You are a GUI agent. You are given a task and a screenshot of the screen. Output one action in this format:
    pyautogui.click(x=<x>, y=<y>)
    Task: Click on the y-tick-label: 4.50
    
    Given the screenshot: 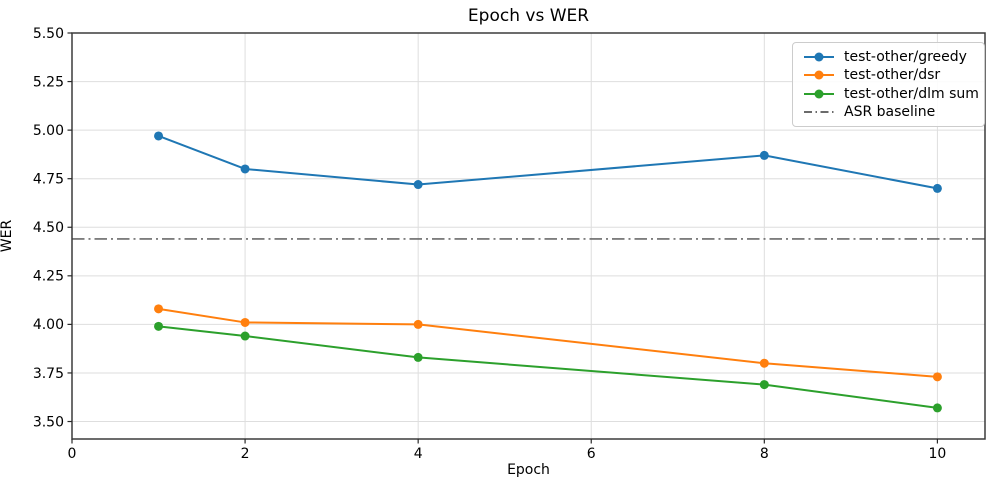 What is the action you would take?
    pyautogui.click(x=48, y=228)
    